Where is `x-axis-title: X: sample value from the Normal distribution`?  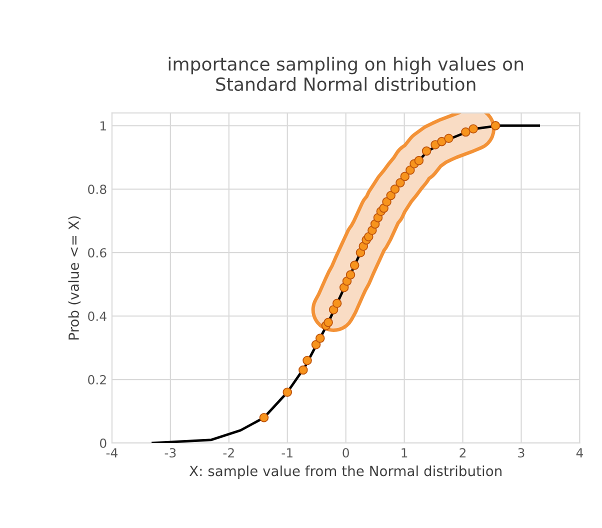 x-axis-title: X: sample value from the Normal distribution is located at coordinates (345, 472).